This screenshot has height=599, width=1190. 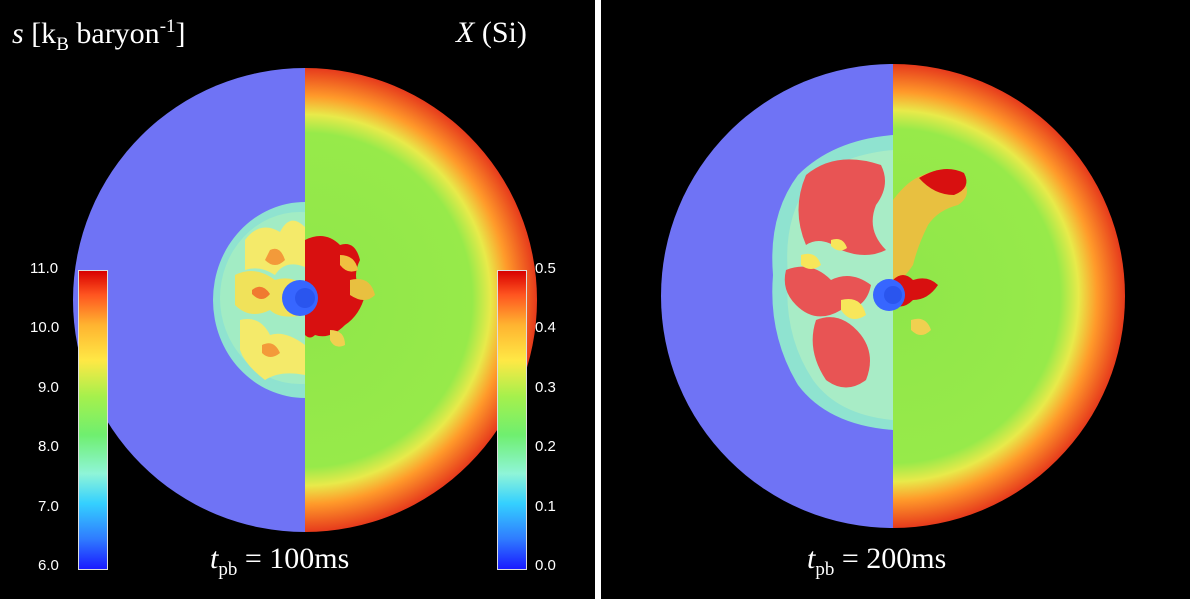 What do you see at coordinates (545, 506) in the screenshot?
I see `tick-label: 0.1` at bounding box center [545, 506].